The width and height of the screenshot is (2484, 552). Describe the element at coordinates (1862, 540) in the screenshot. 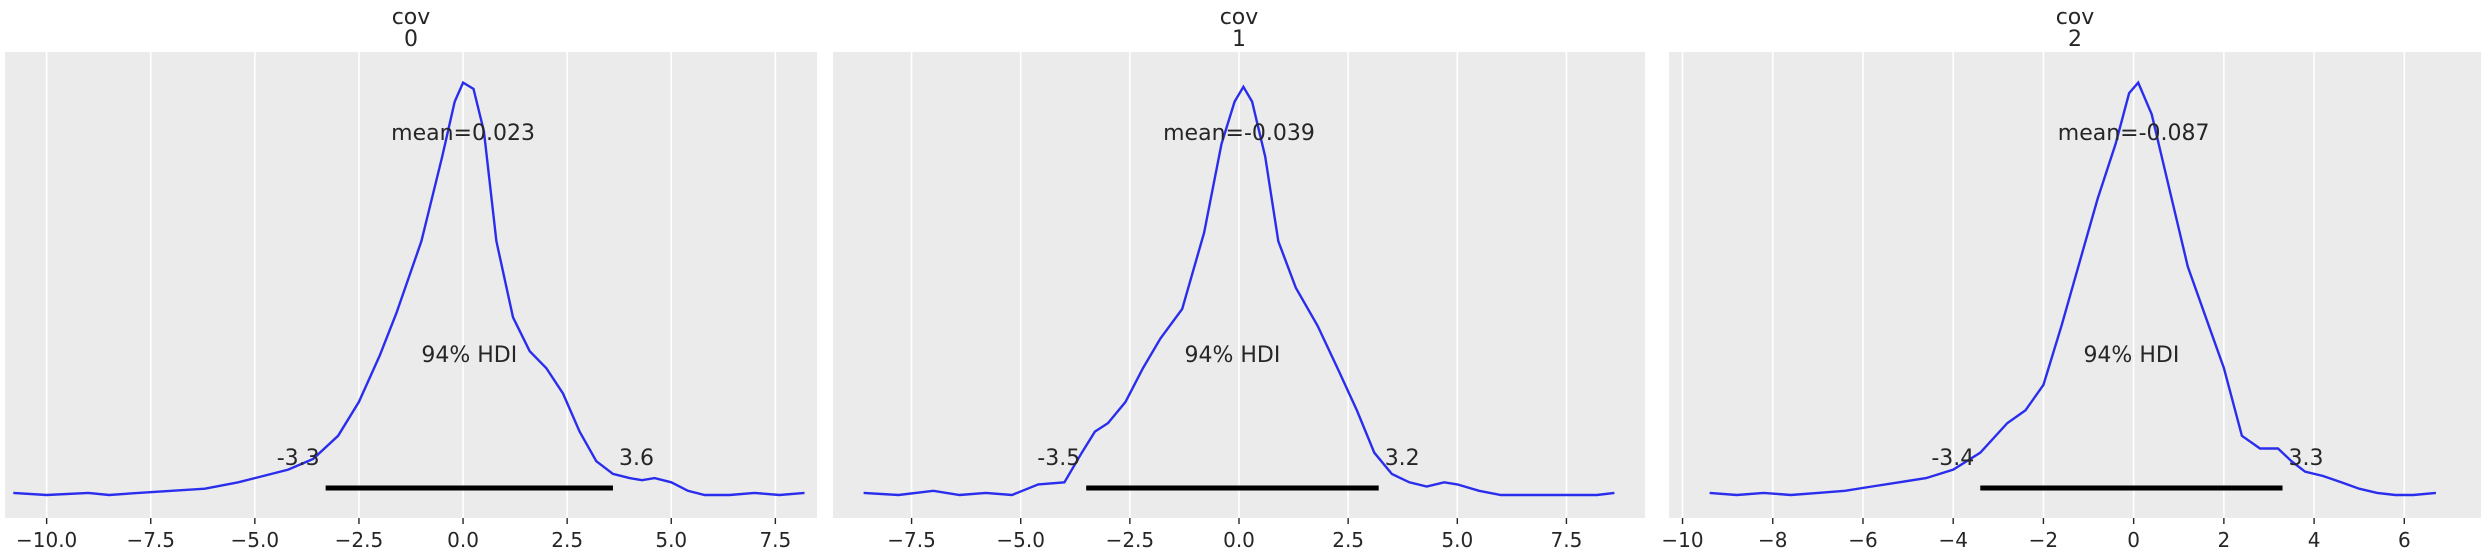

I see `x-tick-label: −6` at that location.